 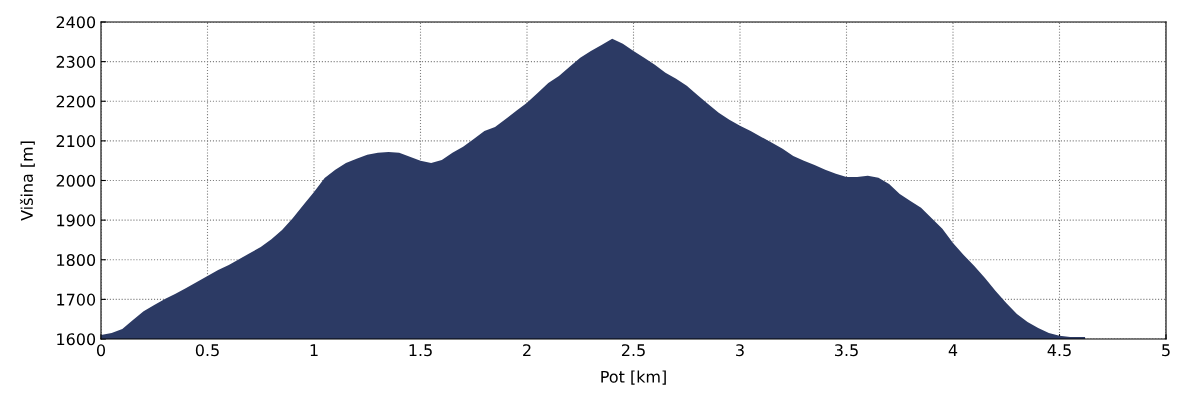 I want to click on x-axis-title: Pot [km], so click(x=633, y=377).